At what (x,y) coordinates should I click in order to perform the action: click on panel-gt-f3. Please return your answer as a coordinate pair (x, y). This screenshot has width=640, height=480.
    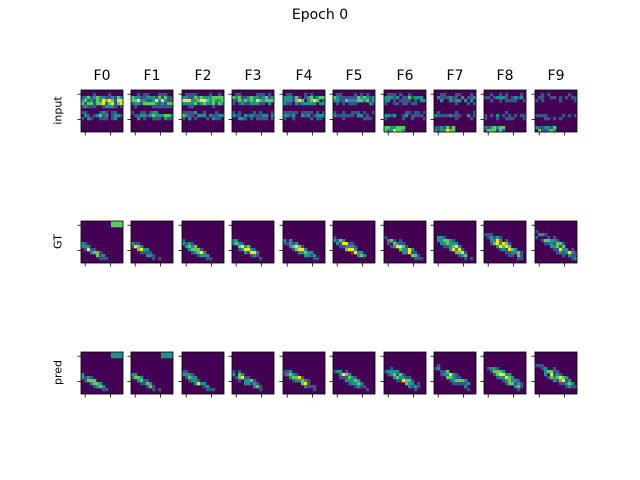
    Looking at the image, I should click on (251, 243).